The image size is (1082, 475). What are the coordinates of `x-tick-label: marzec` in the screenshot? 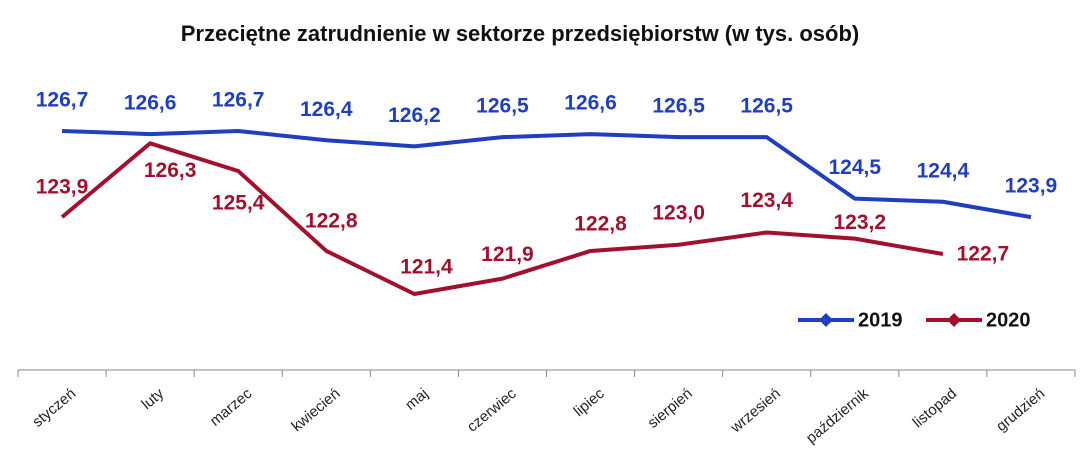 It's located at (231, 407).